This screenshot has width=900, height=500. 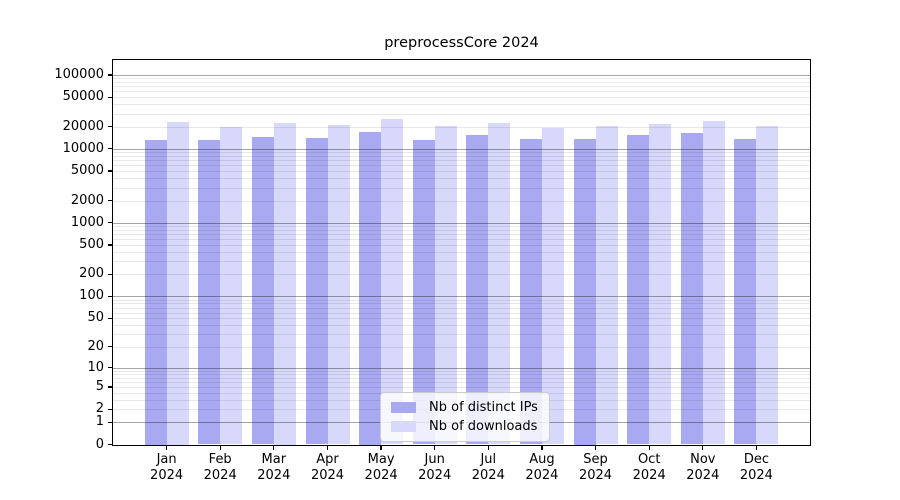 What do you see at coordinates (177, 283) in the screenshot?
I see `bar-downloads-jan` at bounding box center [177, 283].